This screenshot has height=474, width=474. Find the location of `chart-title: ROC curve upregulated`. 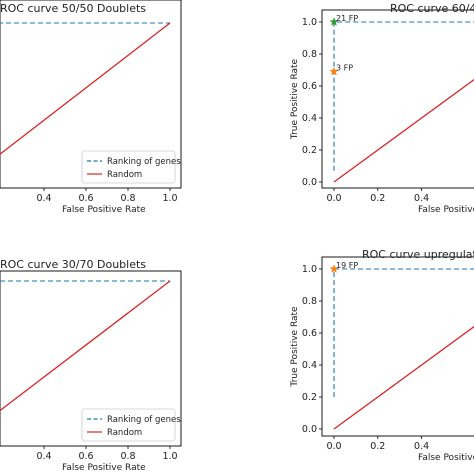

chart-title: ROC curve upregulated is located at coordinates (418, 254).